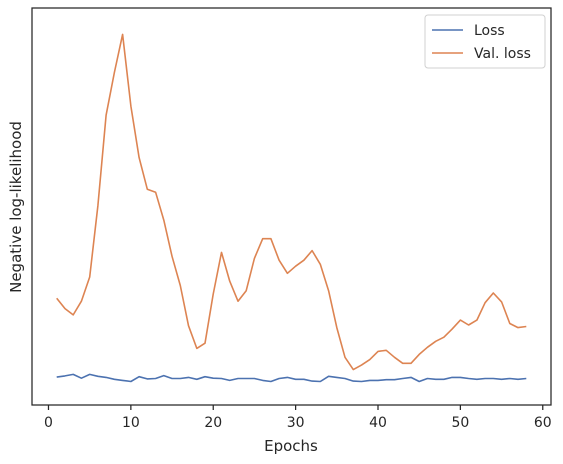  I want to click on legend-label-val-loss: Val. loss, so click(502, 54).